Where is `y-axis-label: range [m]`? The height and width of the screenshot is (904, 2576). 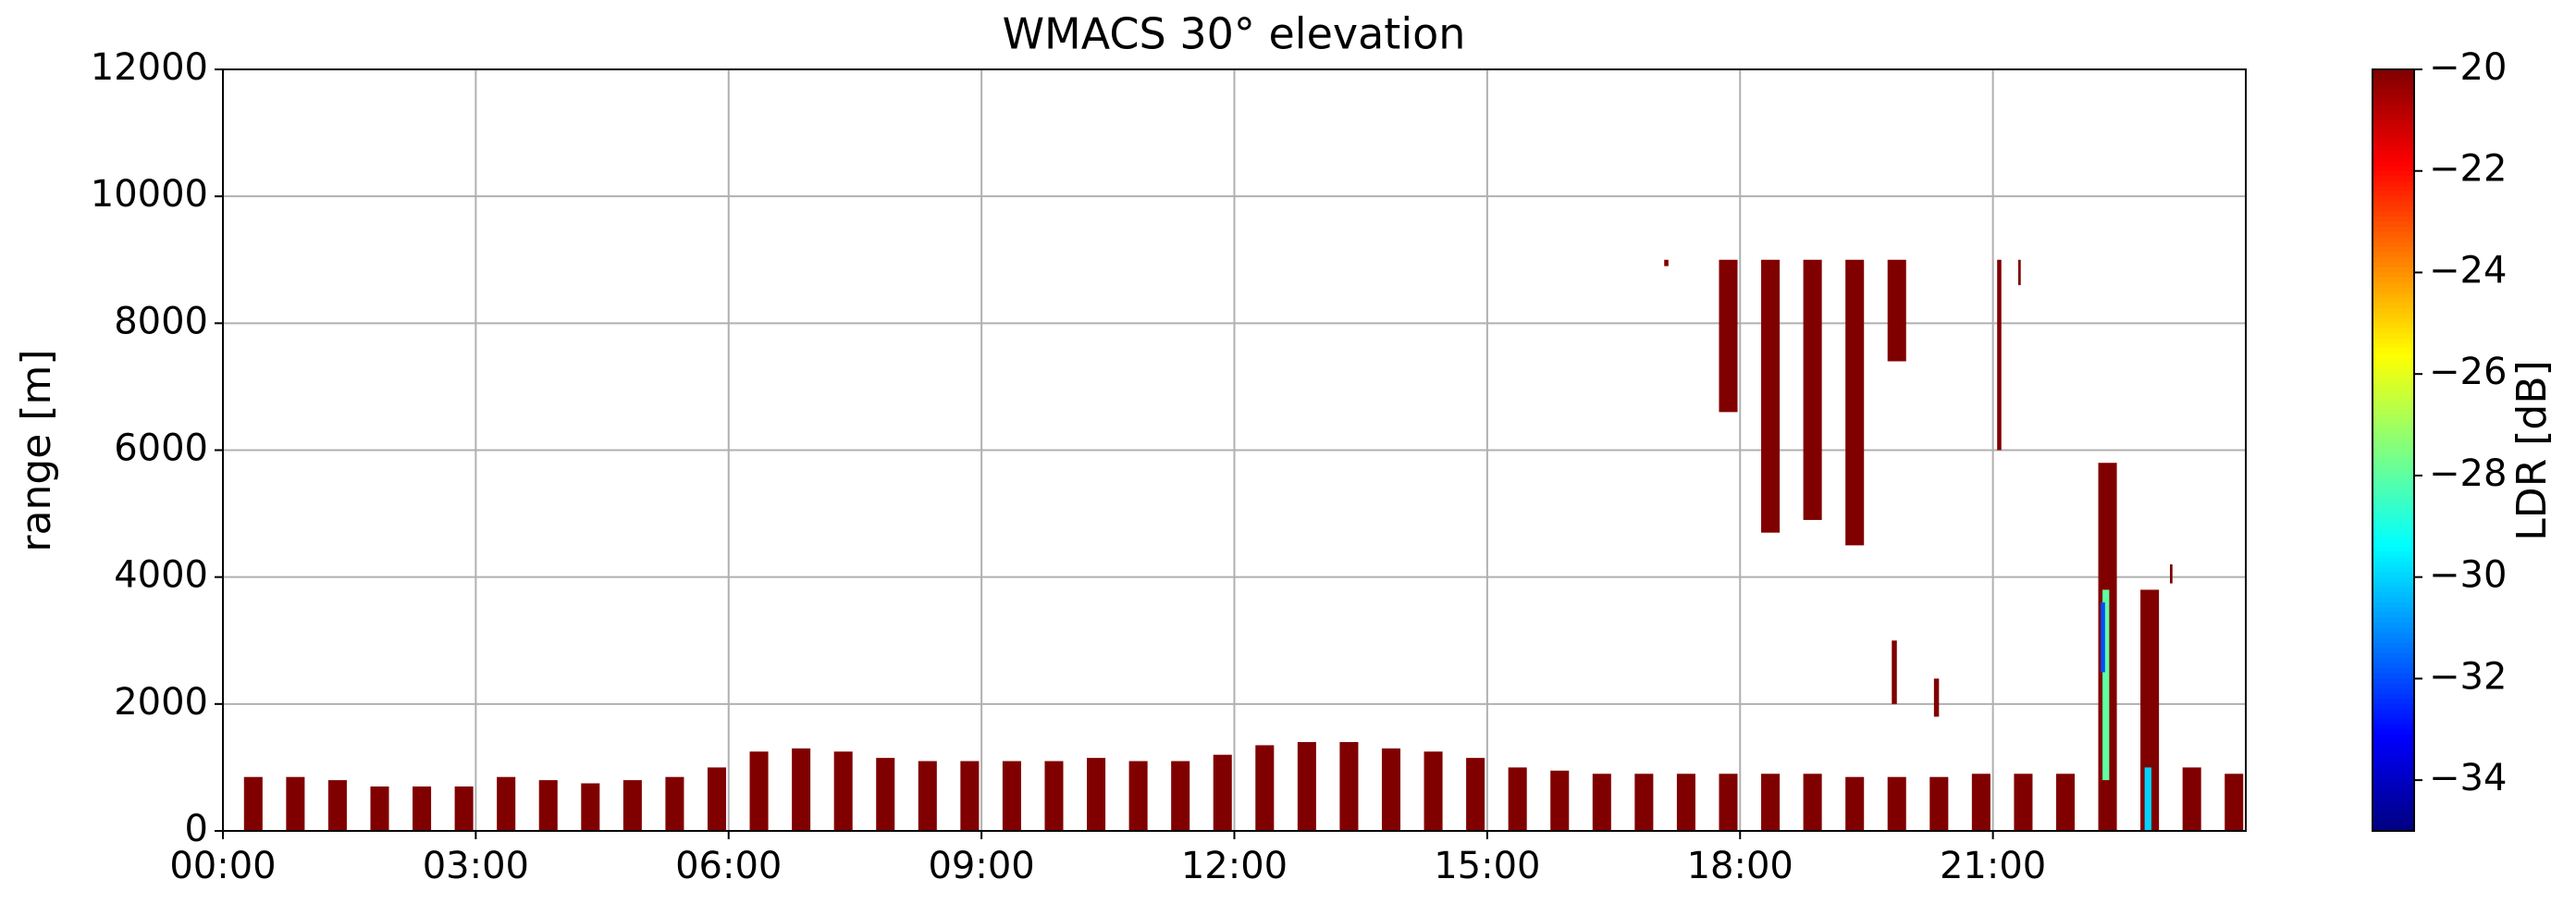 y-axis-label: range [m] is located at coordinates (36, 450).